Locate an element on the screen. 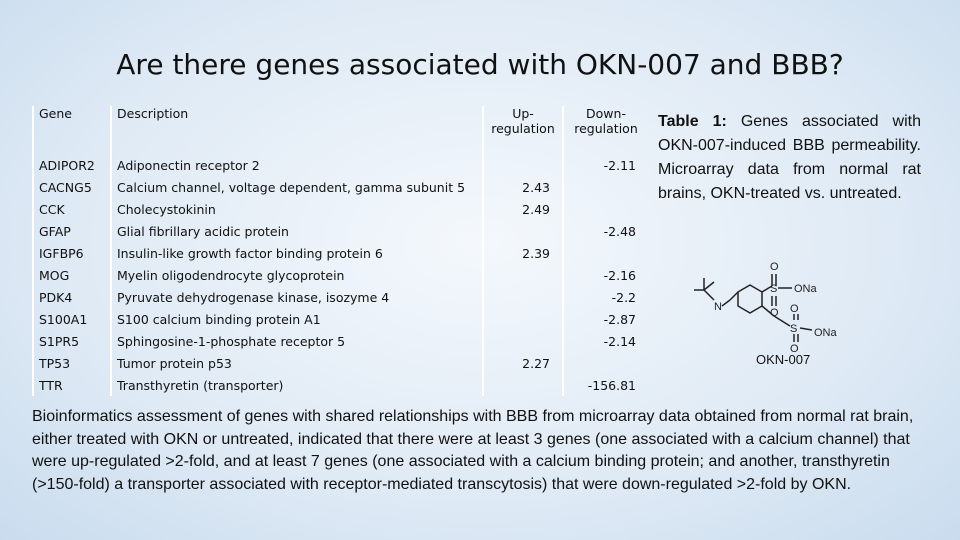 The width and height of the screenshot is (960, 540). down-cell: -156.81 is located at coordinates (605, 385).